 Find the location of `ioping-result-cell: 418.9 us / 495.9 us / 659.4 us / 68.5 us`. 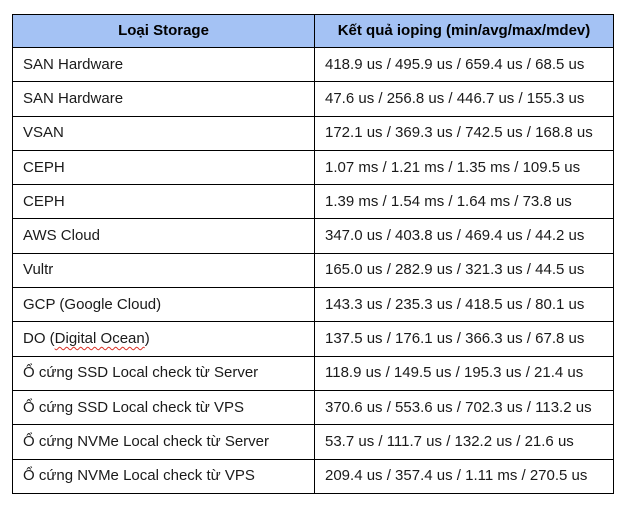

ioping-result-cell: 418.9 us / 495.9 us / 659.4 us / 68.5 us is located at coordinates (464, 64).